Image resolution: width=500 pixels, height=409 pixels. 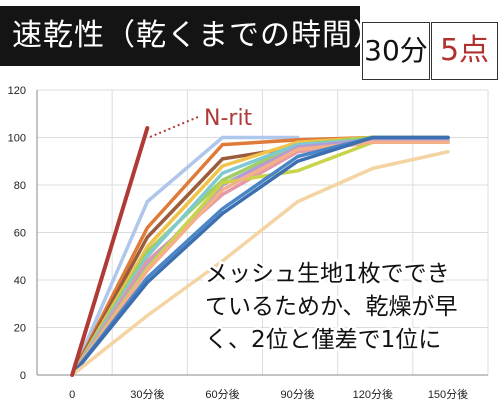 I want to click on score-box: 5点, so click(x=464, y=51).